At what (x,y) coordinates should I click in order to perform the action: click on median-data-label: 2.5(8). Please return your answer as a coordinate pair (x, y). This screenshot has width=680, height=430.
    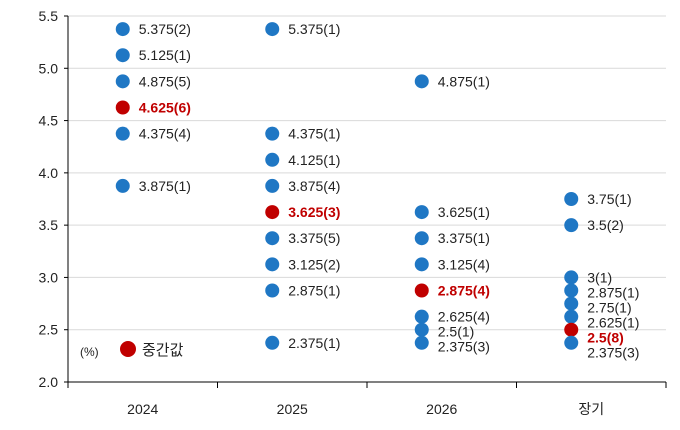
    Looking at the image, I should click on (605, 337).